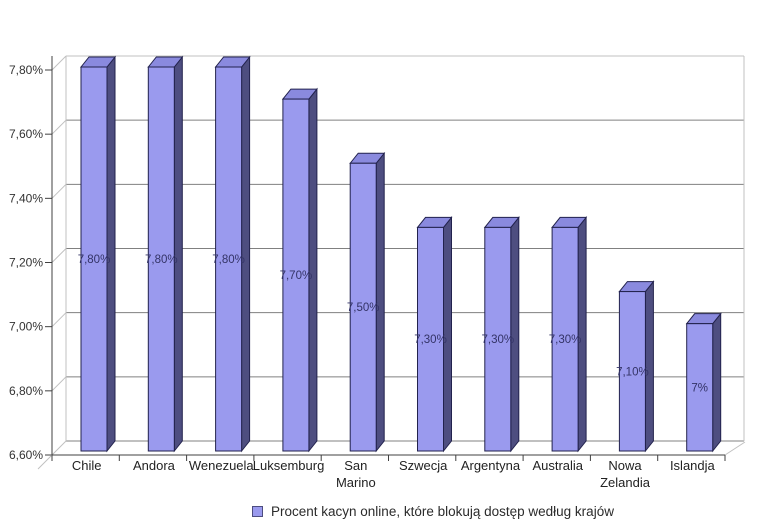  I want to click on y-tick-label: 7,60%, so click(26, 134).